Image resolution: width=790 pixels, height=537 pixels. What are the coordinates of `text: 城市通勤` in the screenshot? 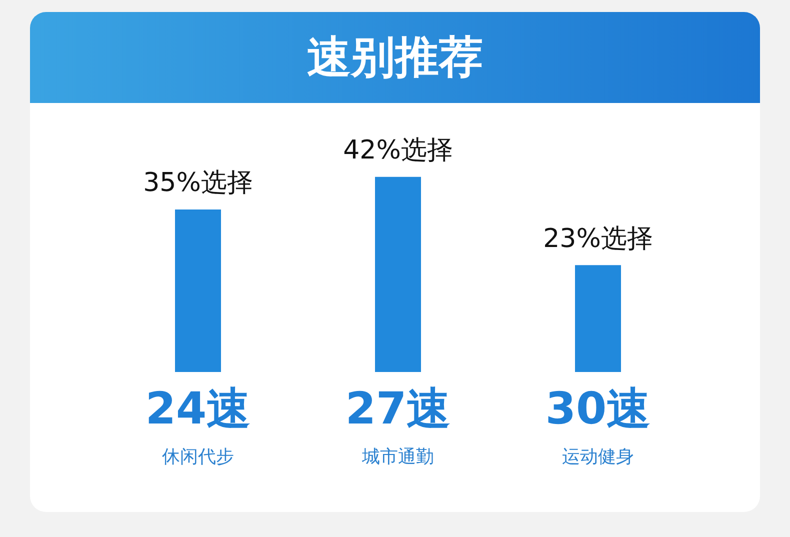 It's located at (397, 457).